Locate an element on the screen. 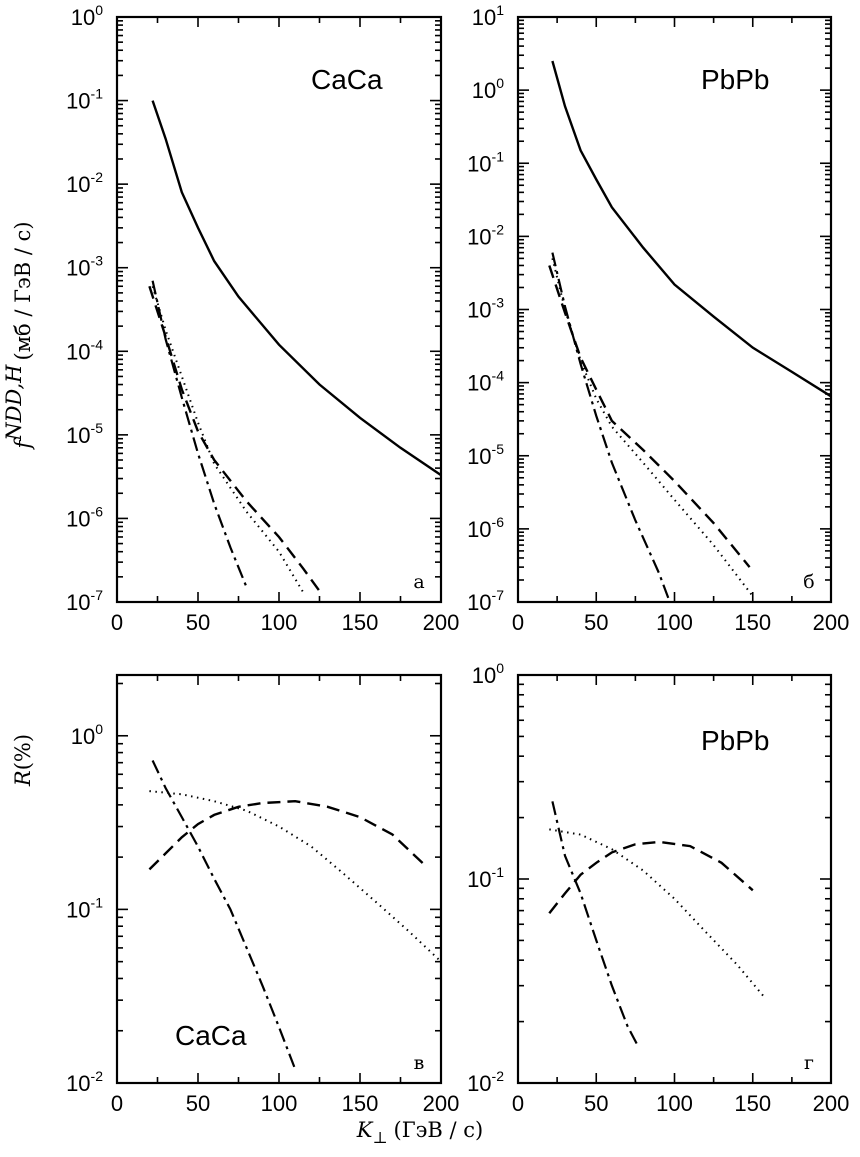 The image size is (860, 1157). x-axis-title: K⊥ (ГэВ / с) is located at coordinates (419, 1132).